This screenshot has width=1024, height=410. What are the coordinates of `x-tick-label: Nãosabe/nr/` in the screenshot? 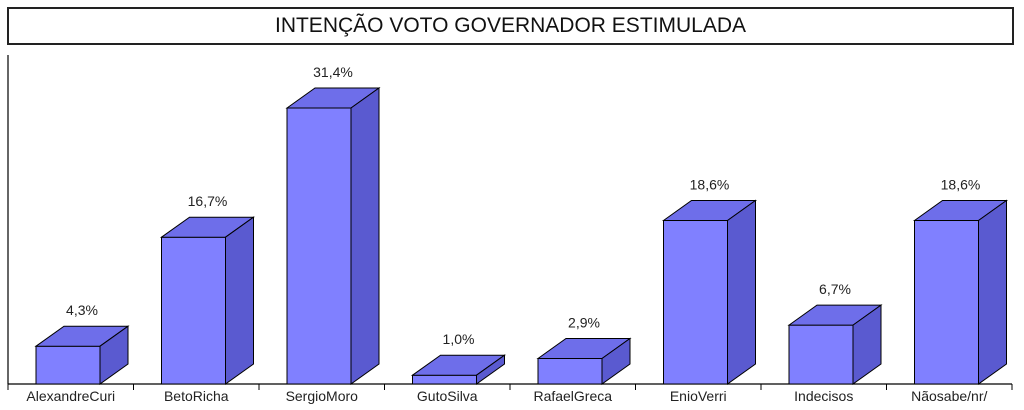 It's located at (949, 396).